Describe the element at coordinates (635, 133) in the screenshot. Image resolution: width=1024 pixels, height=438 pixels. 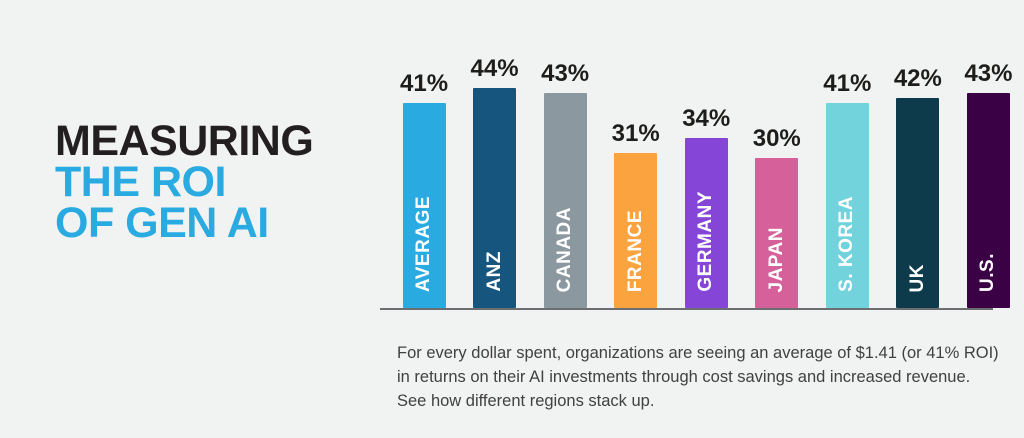
I see `bar-value-label-france: 31%` at that location.